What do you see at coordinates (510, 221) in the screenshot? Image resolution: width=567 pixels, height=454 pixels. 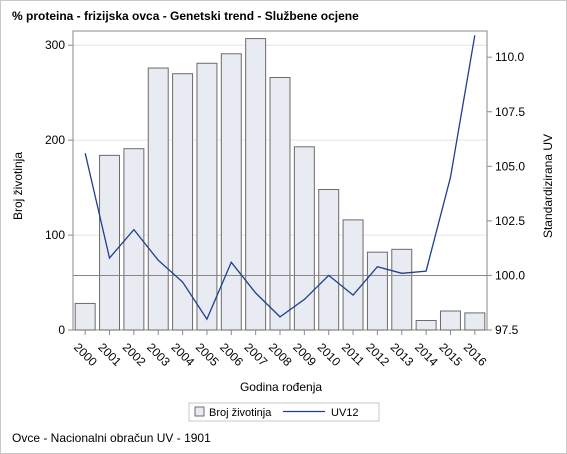 I see `y2-tick-label: 102.5` at bounding box center [510, 221].